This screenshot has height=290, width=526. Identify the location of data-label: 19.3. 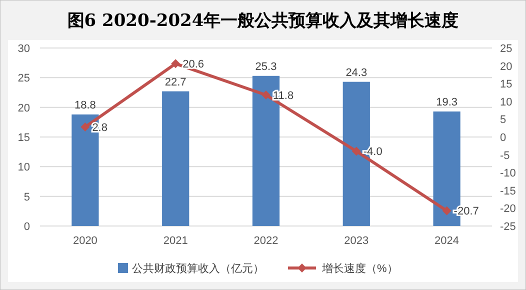
(447, 102).